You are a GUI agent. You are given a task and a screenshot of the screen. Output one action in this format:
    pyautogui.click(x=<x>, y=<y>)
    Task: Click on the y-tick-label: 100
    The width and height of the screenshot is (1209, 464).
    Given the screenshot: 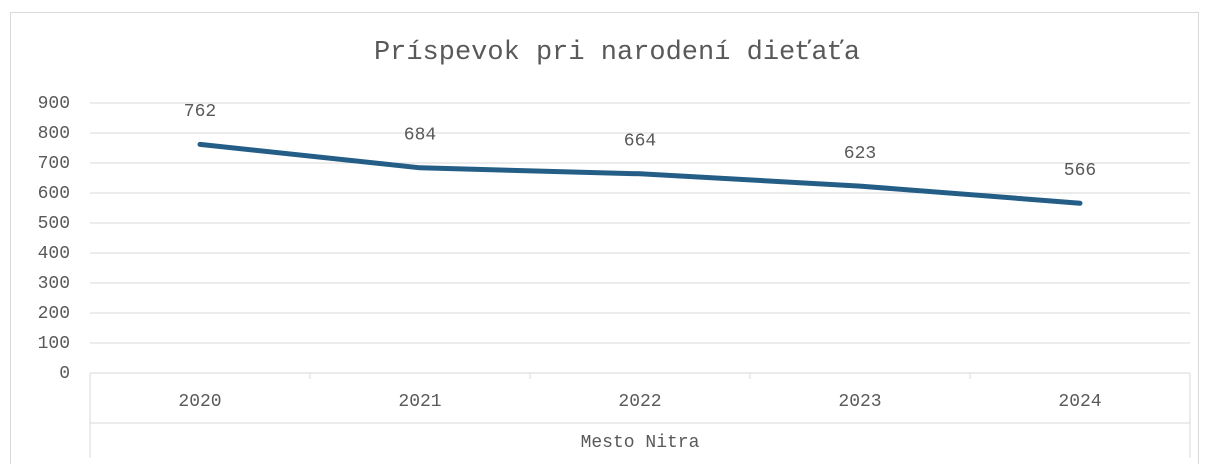 What is the action you would take?
    pyautogui.click(x=54, y=344)
    